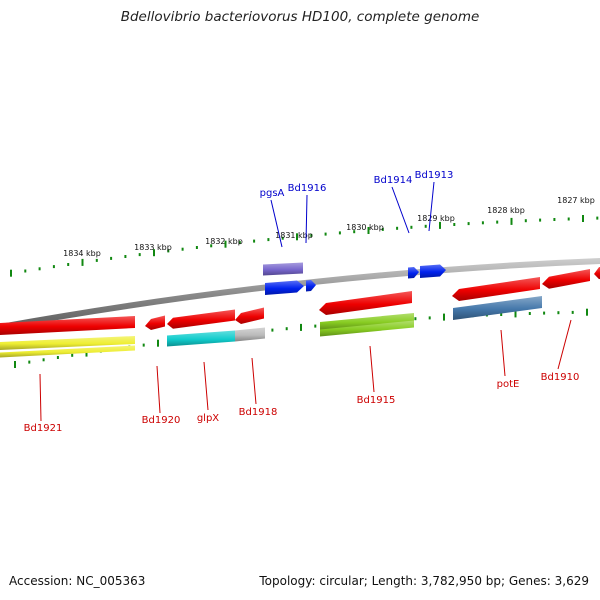  Describe the element at coordinates (434, 175) in the screenshot. I see `gene-label-bd1913: Bd1913` at that location.